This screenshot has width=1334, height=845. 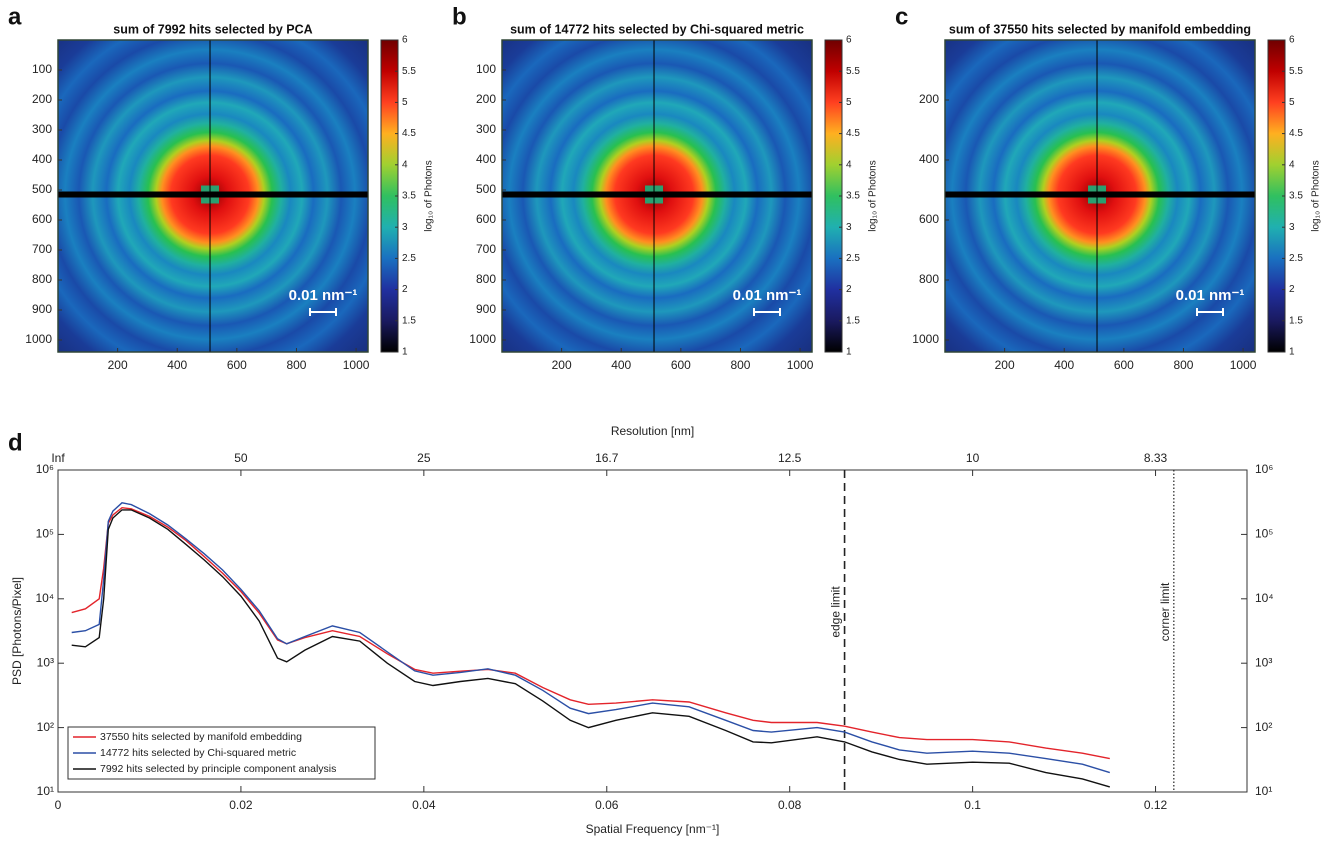 What do you see at coordinates (424, 805) in the screenshot?
I see `x-tick-label: 0.04` at bounding box center [424, 805].